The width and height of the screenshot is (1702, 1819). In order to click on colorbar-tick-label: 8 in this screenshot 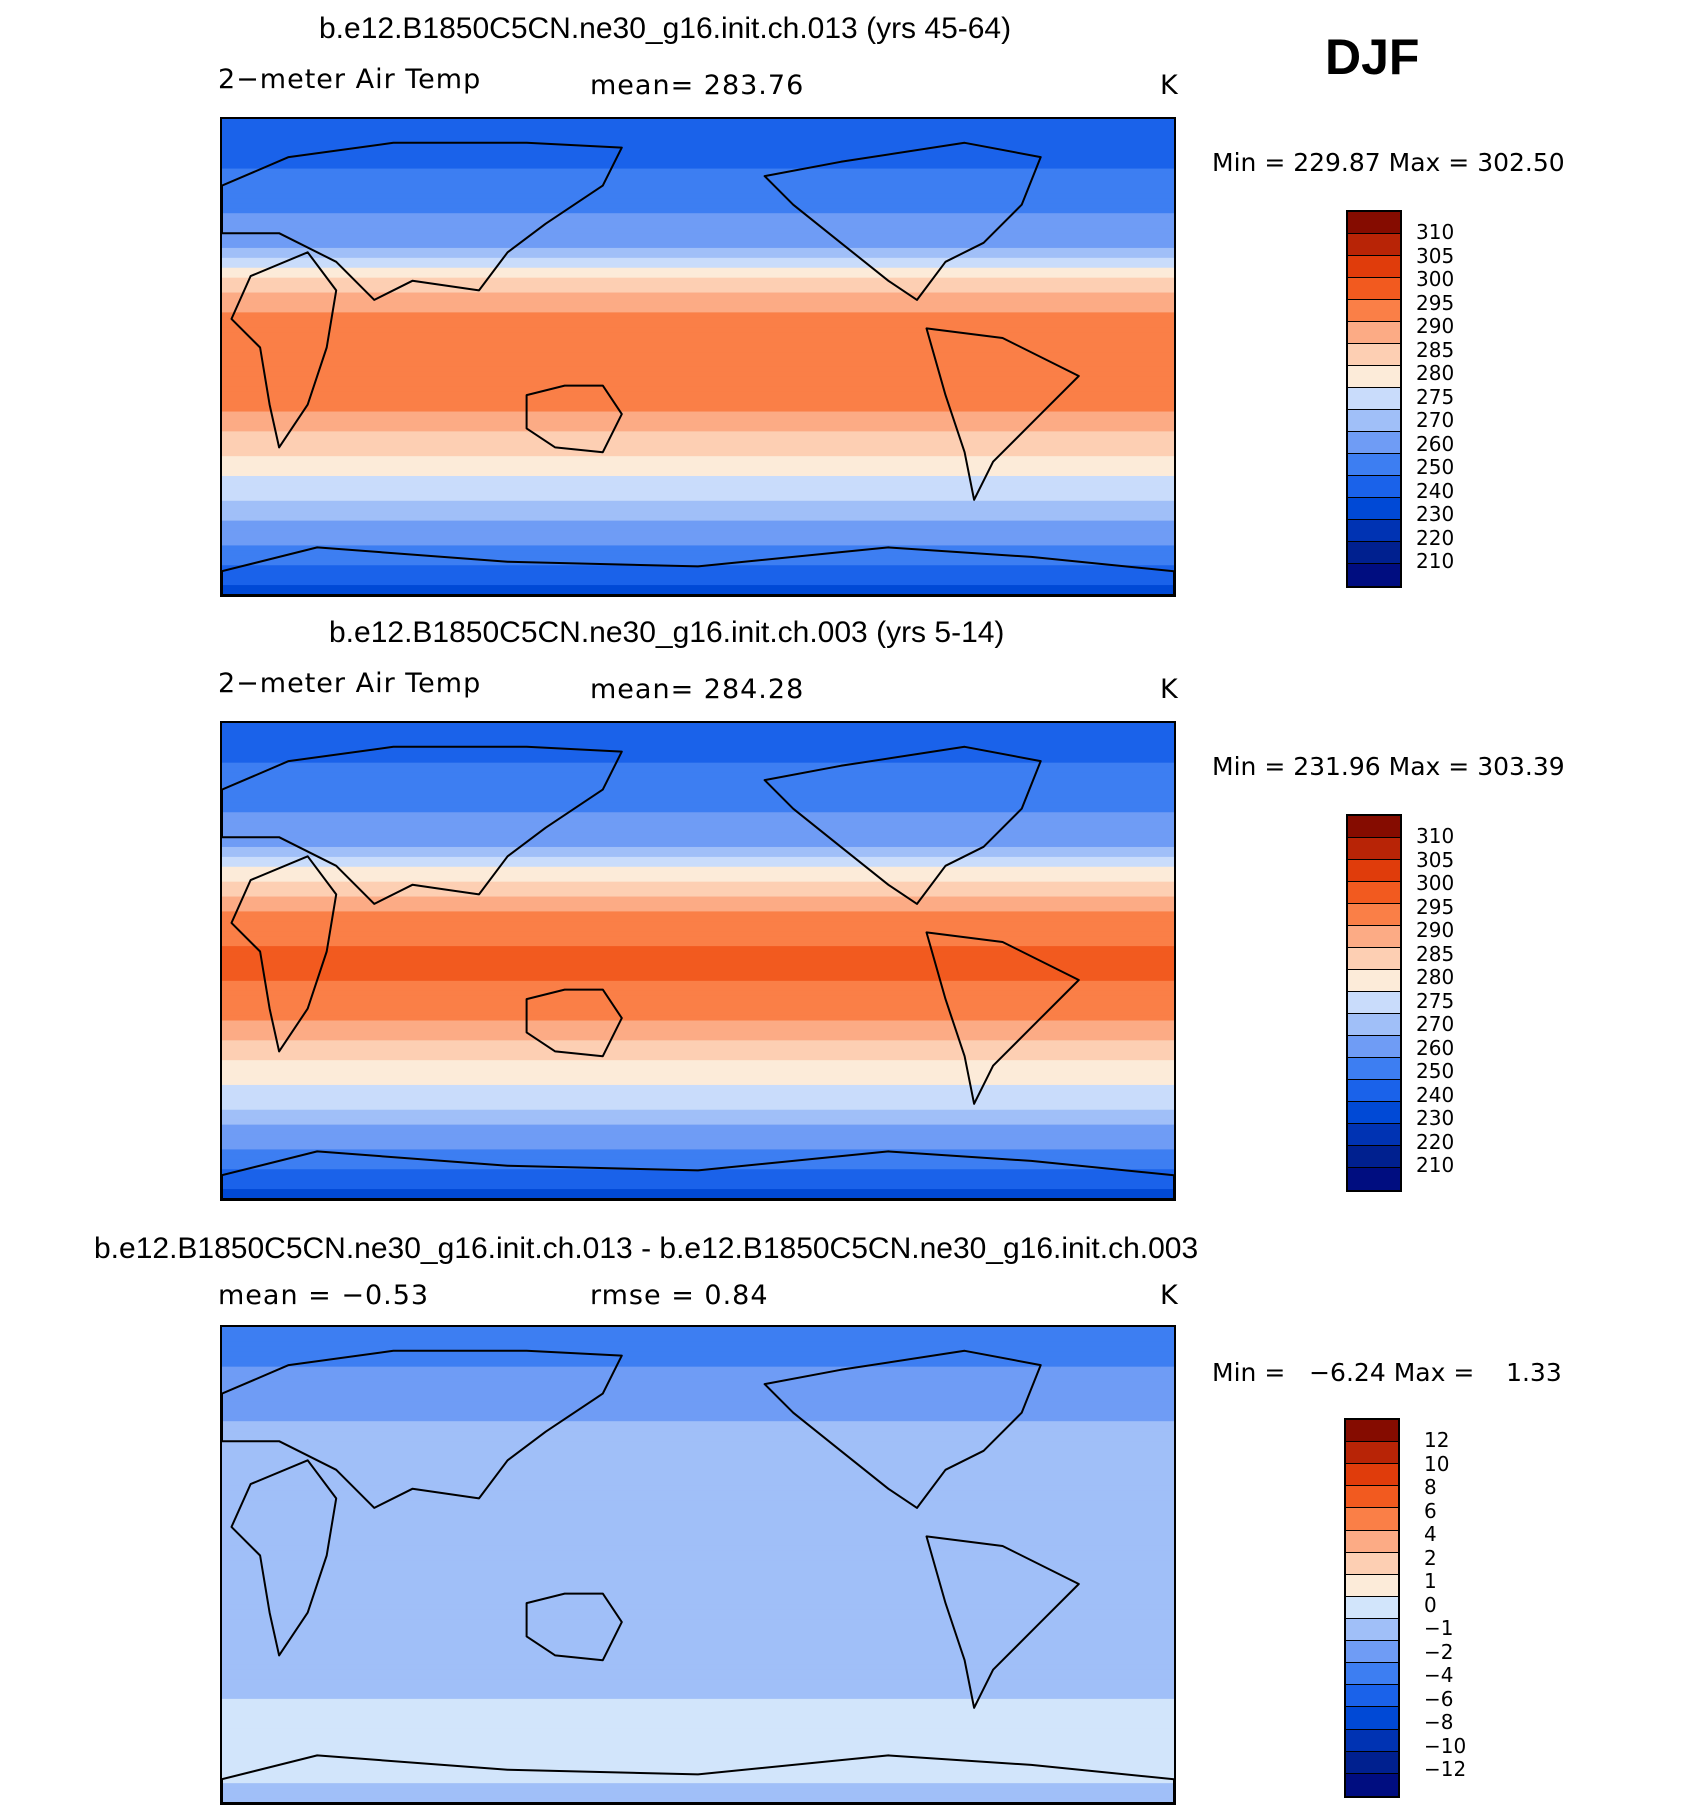, I will do `click(1430, 1487)`.